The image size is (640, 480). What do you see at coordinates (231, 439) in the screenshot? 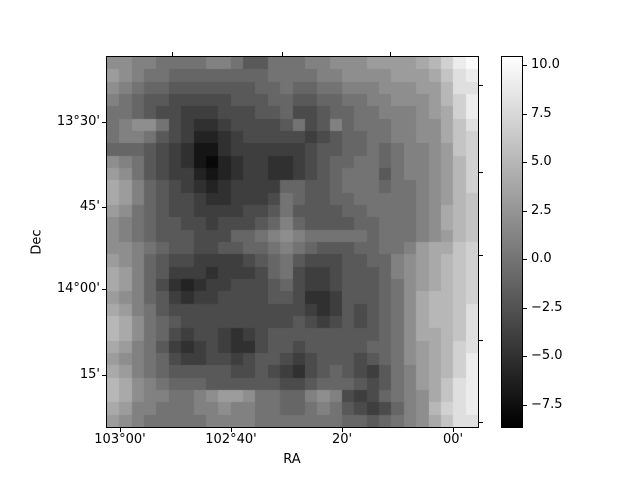
I see `x-tick-label: 102°40'` at bounding box center [231, 439].